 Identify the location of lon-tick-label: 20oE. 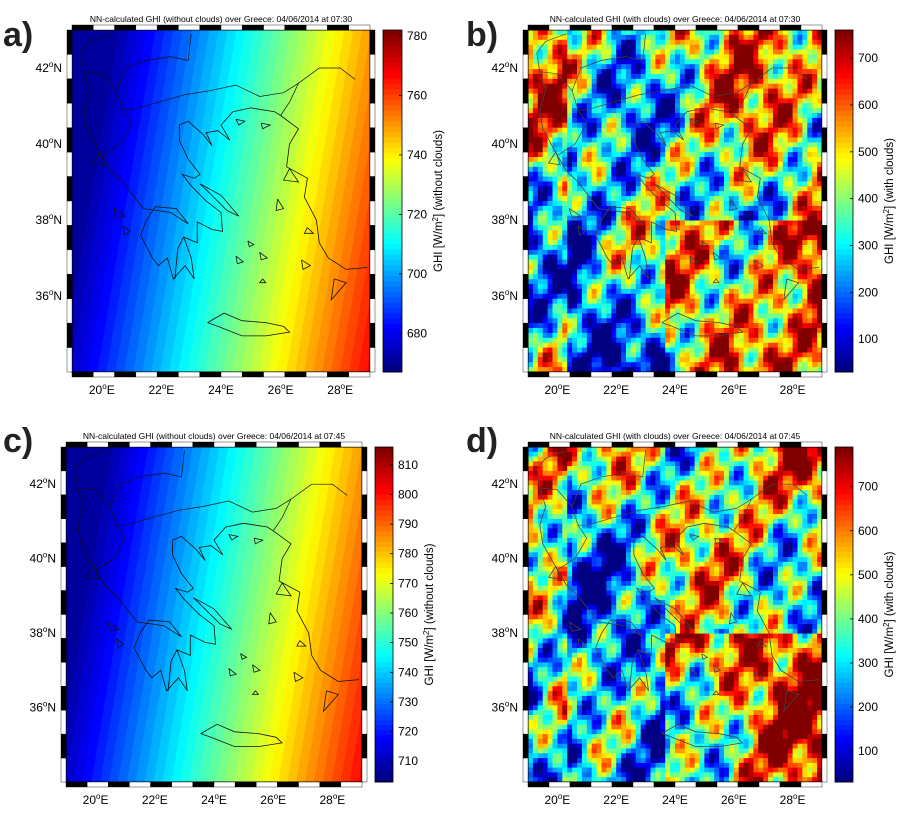
(557, 389).